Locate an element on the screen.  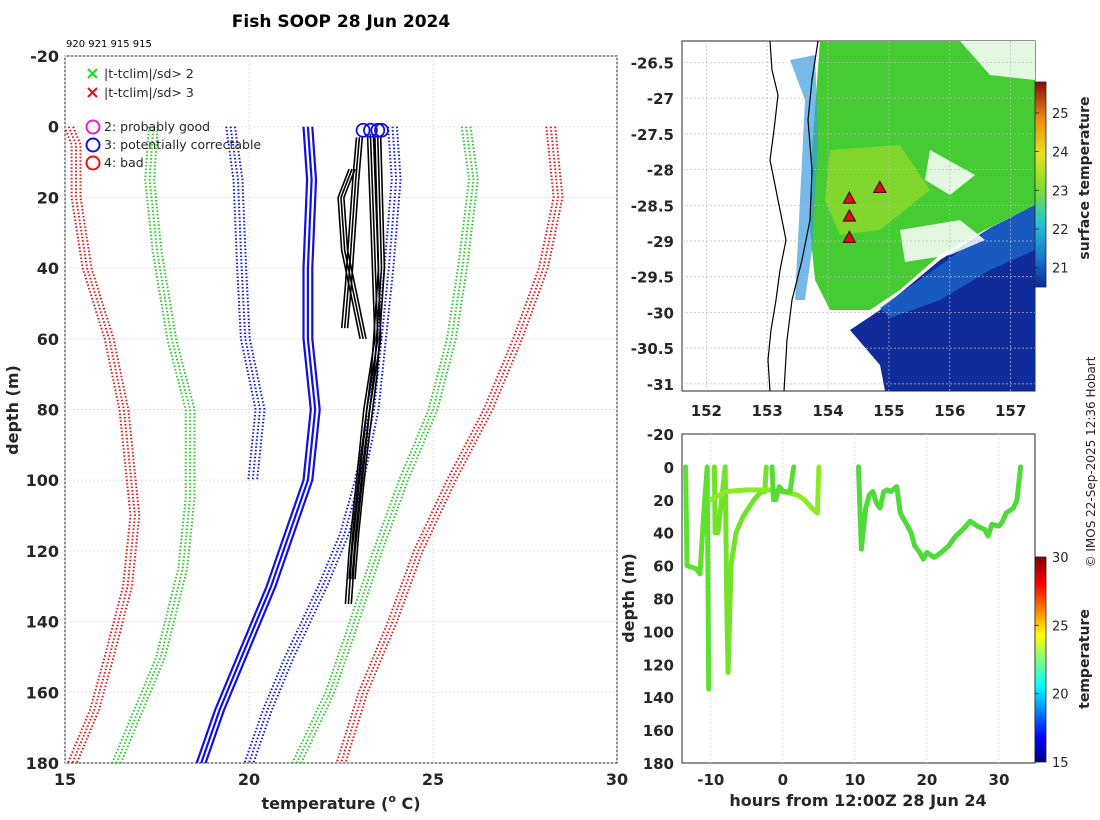
main-flags is located at coordinates (372, 130).